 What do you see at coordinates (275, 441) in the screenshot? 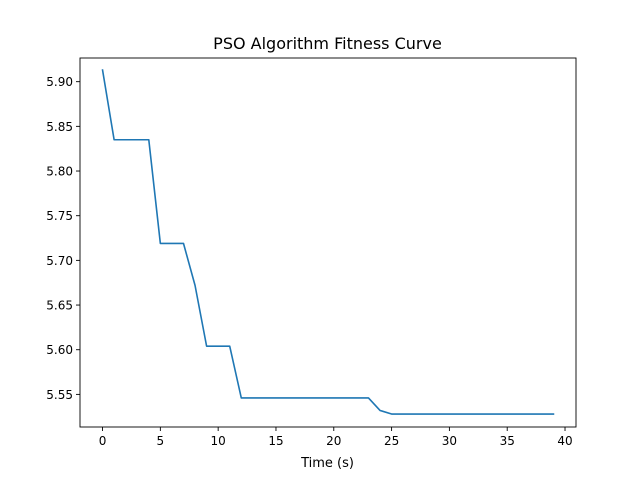
I see `x-tick-label: 15` at bounding box center [275, 441].